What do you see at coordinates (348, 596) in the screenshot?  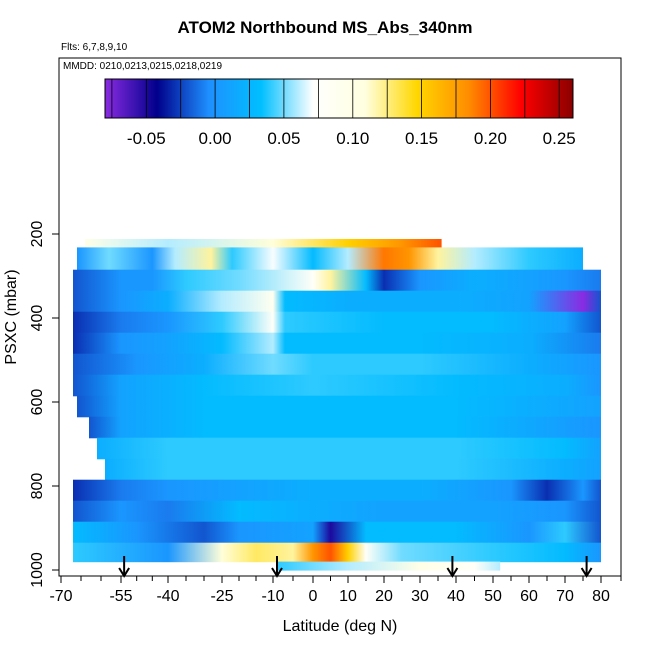 I see `x-tick-label: 10` at bounding box center [348, 596].